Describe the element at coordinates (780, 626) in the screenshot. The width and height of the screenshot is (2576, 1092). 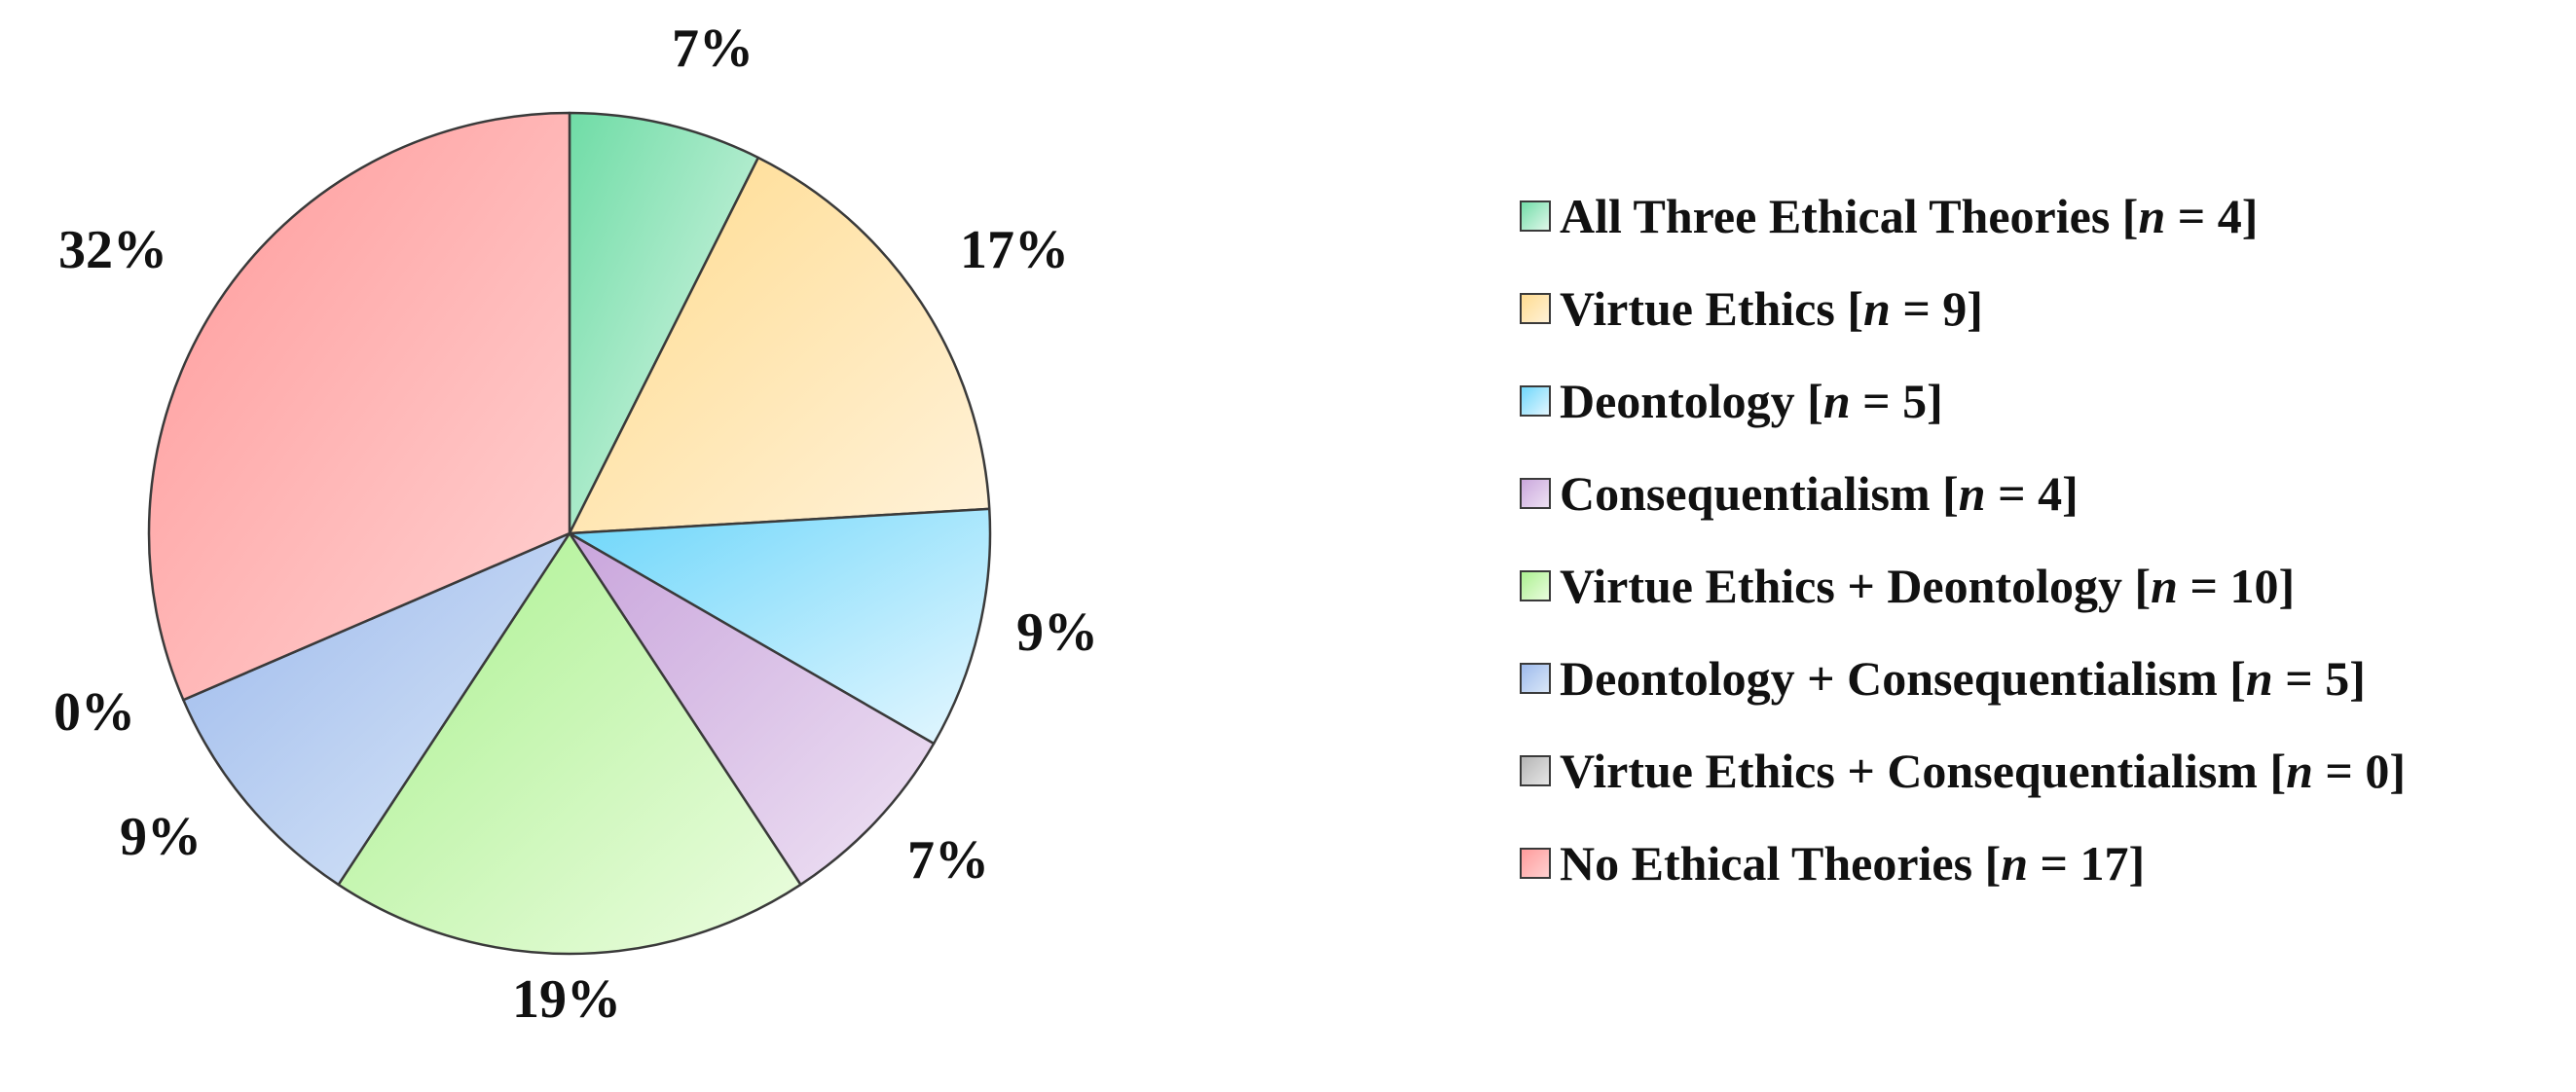
I see `pie-slice-deontology` at that location.